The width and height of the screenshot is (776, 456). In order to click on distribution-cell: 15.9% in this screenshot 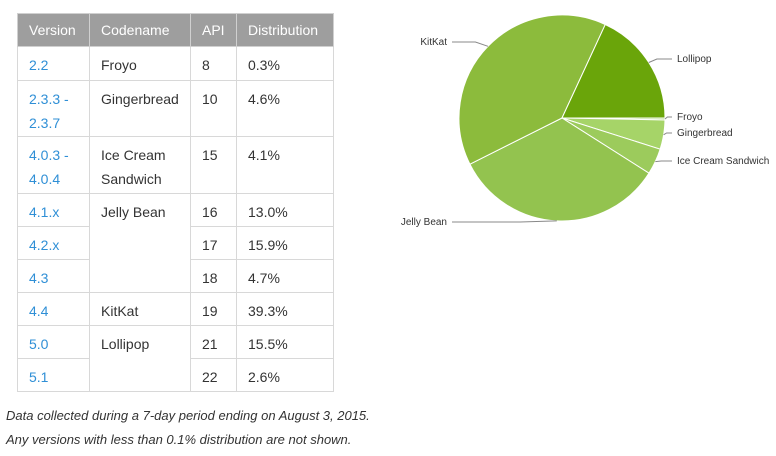, I will do `click(285, 243)`.